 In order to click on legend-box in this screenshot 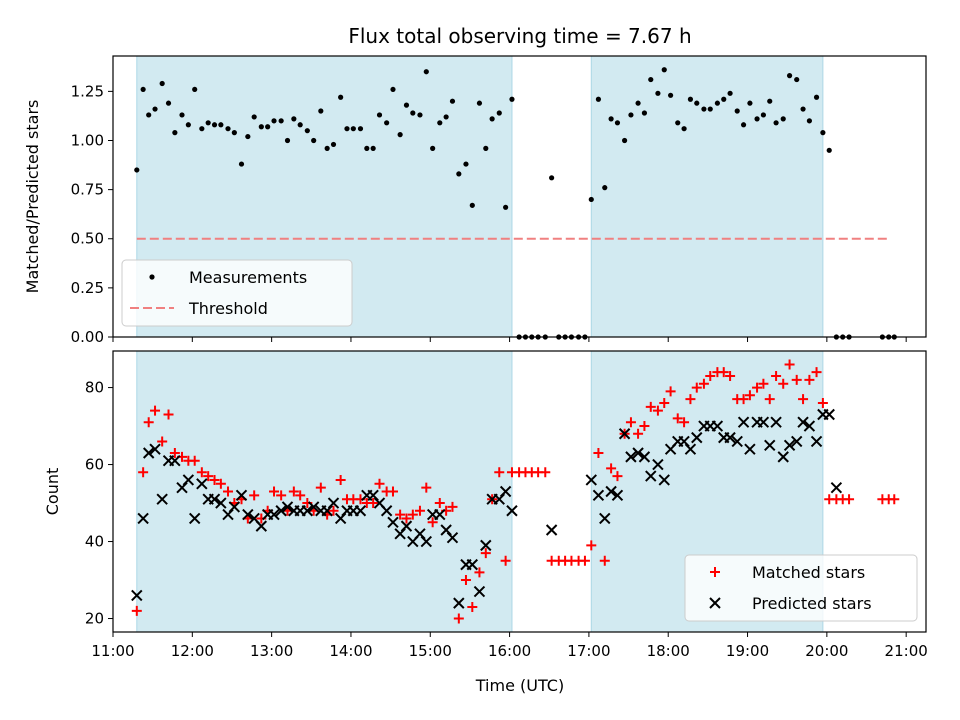, I will do `click(237, 293)`.